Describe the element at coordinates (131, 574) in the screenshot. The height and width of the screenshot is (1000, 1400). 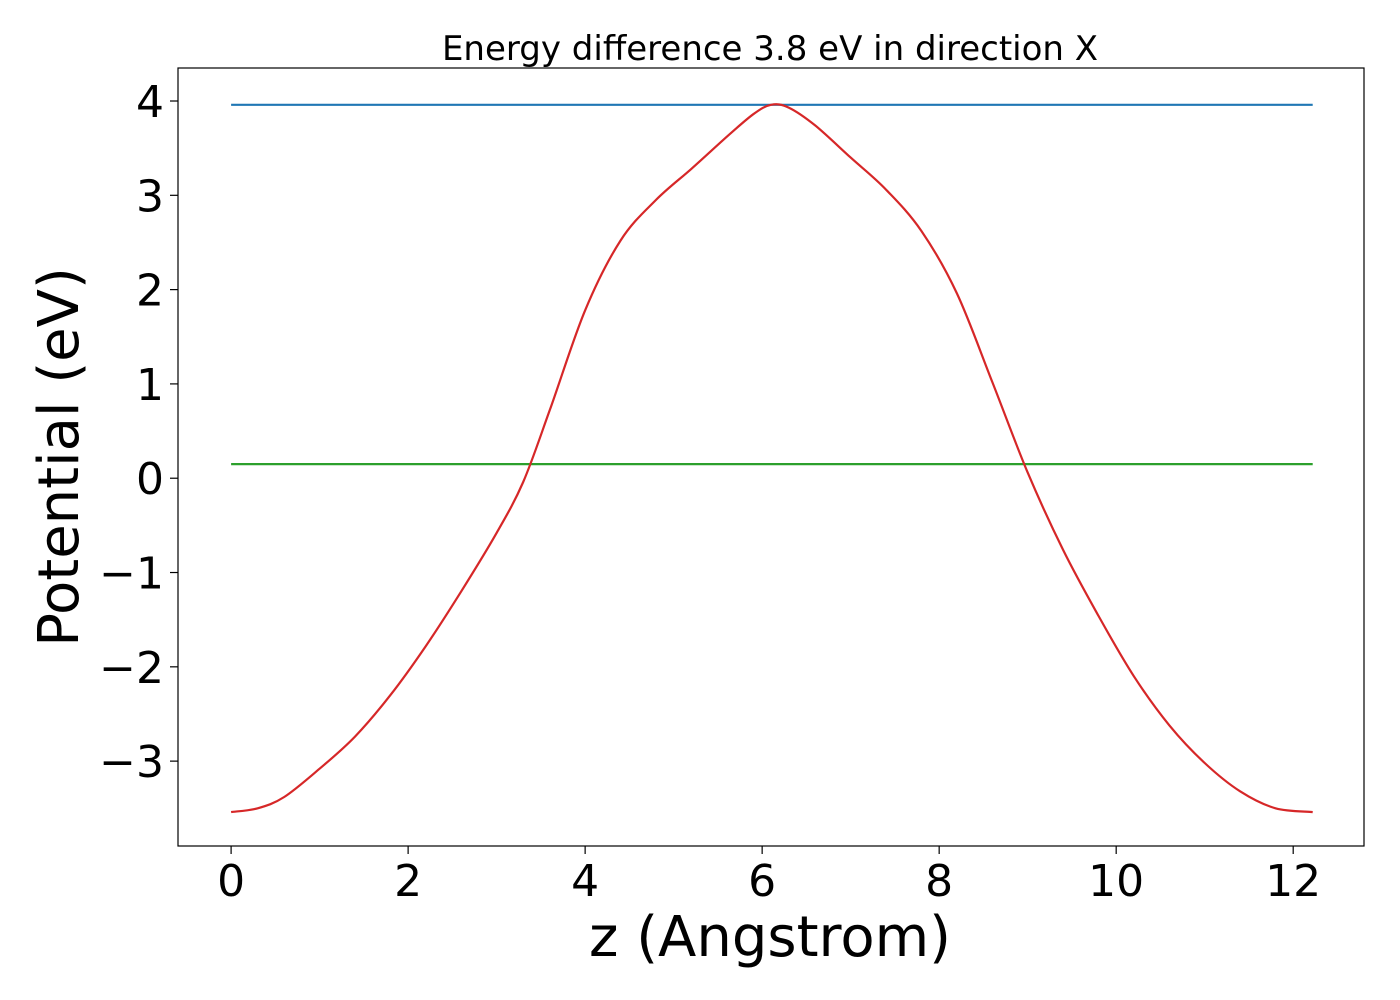
I see `y-tick-label: −1` at that location.